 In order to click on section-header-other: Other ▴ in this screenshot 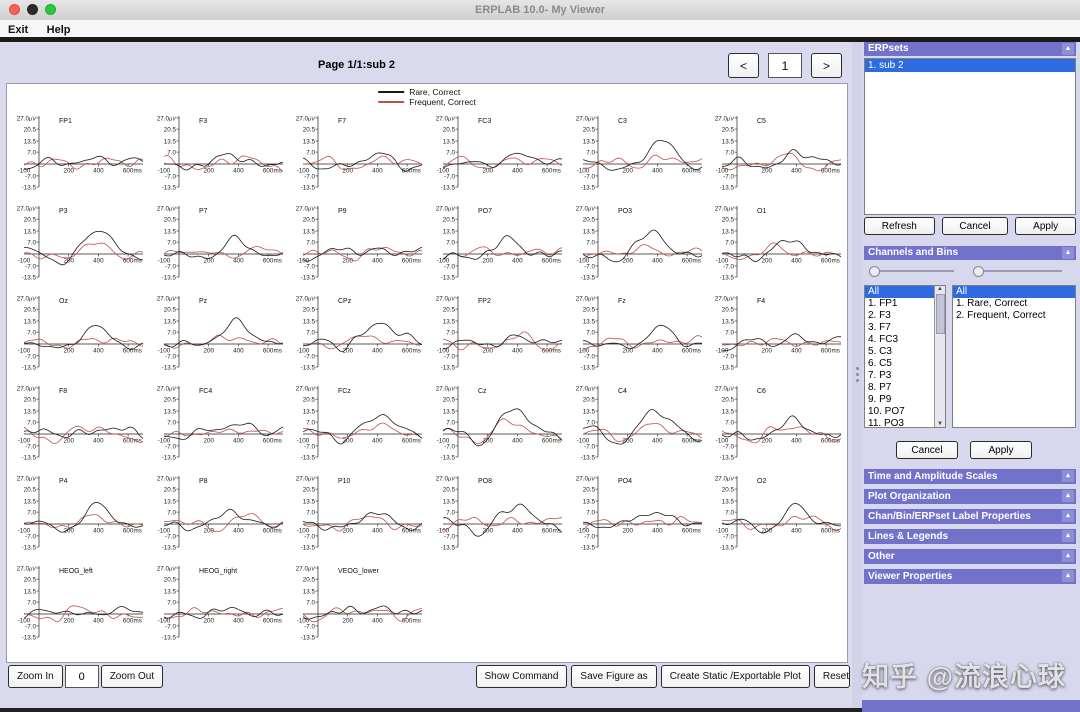, I will do `click(970, 556)`.